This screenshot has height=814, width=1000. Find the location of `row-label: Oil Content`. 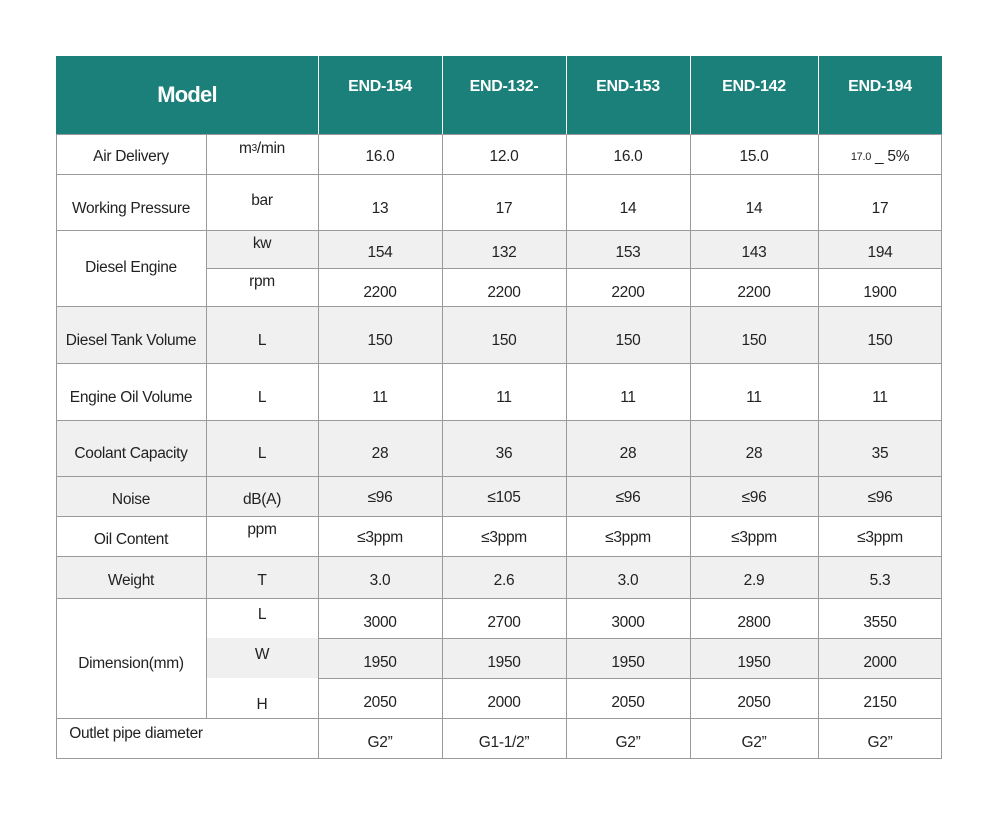

row-label: Oil Content is located at coordinates (131, 539).